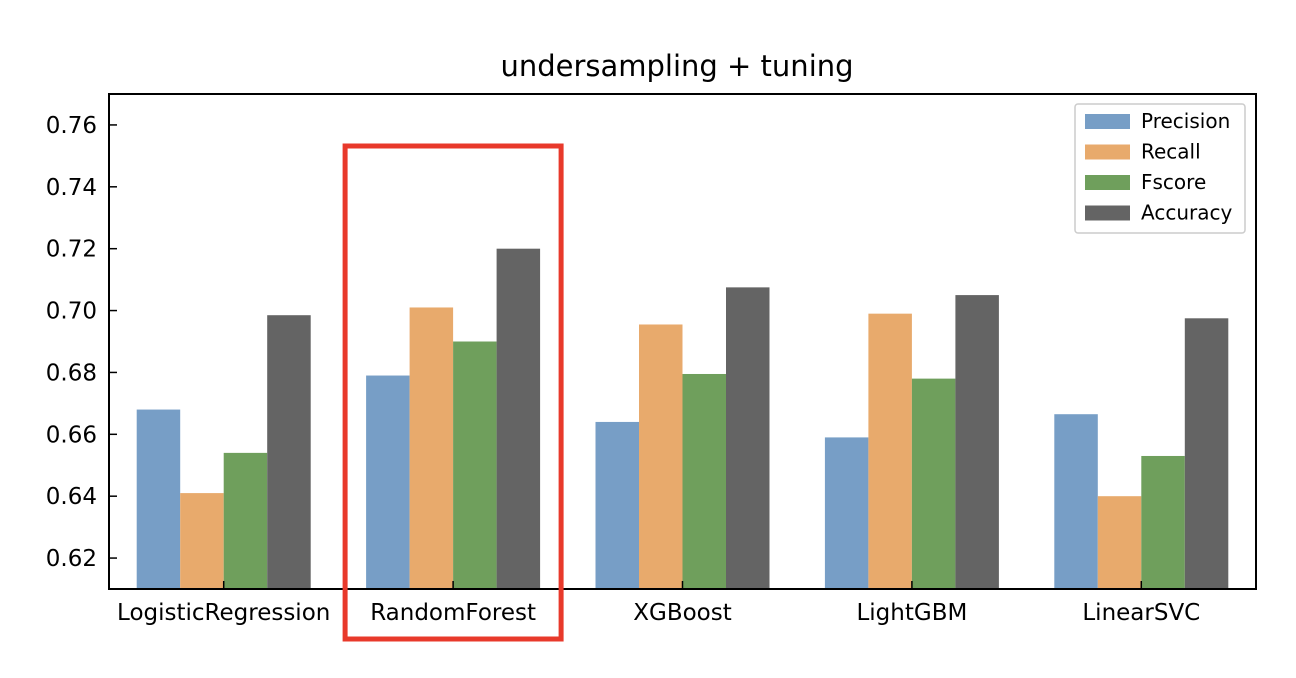  What do you see at coordinates (1163, 522) in the screenshot?
I see `bar-linearsvc-fscore` at bounding box center [1163, 522].